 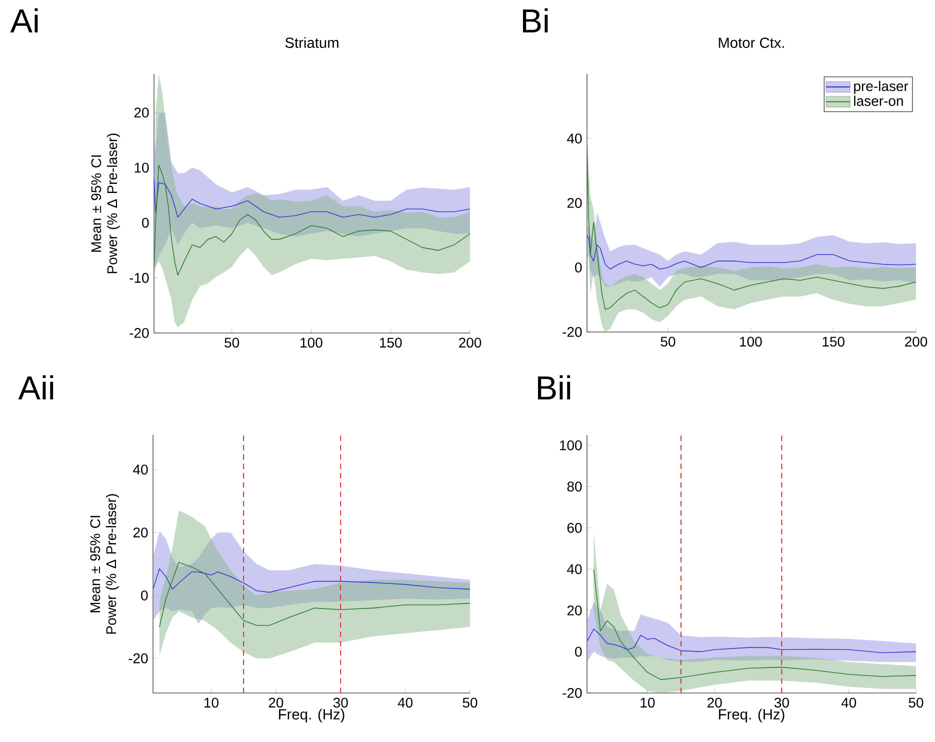 I want to click on legend-label: laser-on, so click(x=878, y=101).